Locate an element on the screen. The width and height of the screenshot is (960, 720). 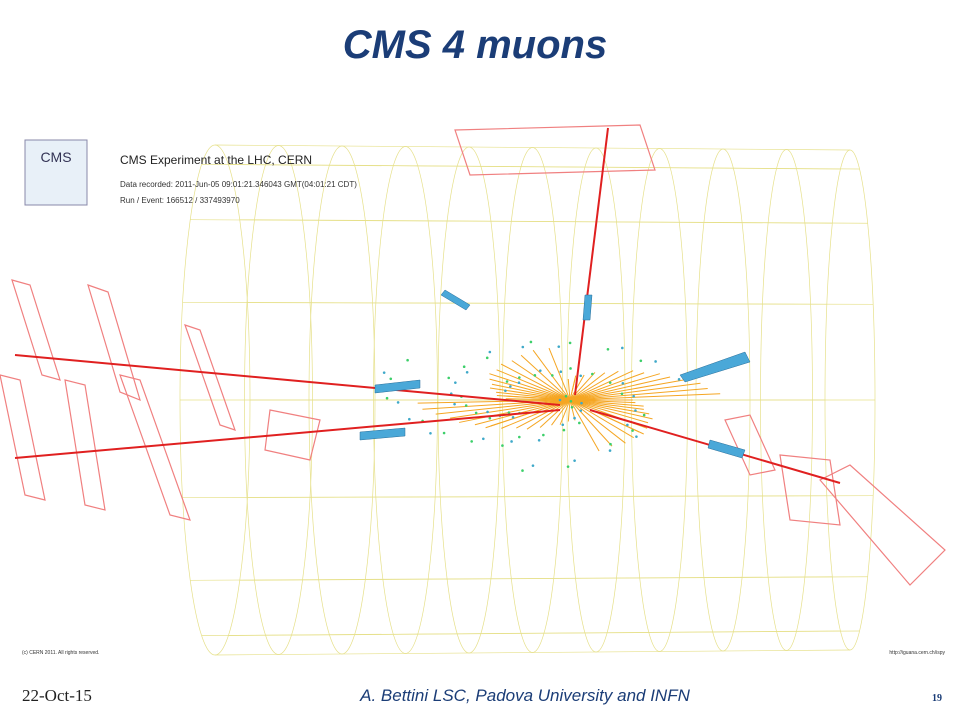
cms-logo is located at coordinates (56, 172).